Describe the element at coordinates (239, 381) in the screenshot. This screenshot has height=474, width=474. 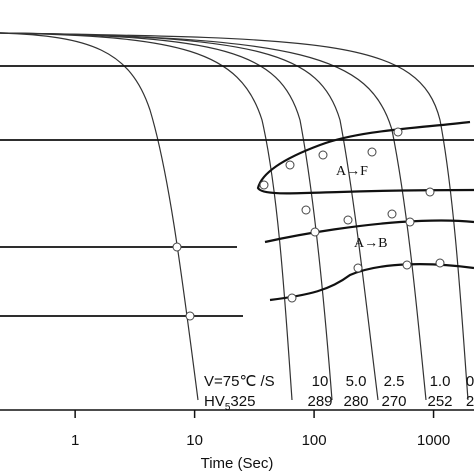
I see `rate-label: V=75℃ /S` at that location.